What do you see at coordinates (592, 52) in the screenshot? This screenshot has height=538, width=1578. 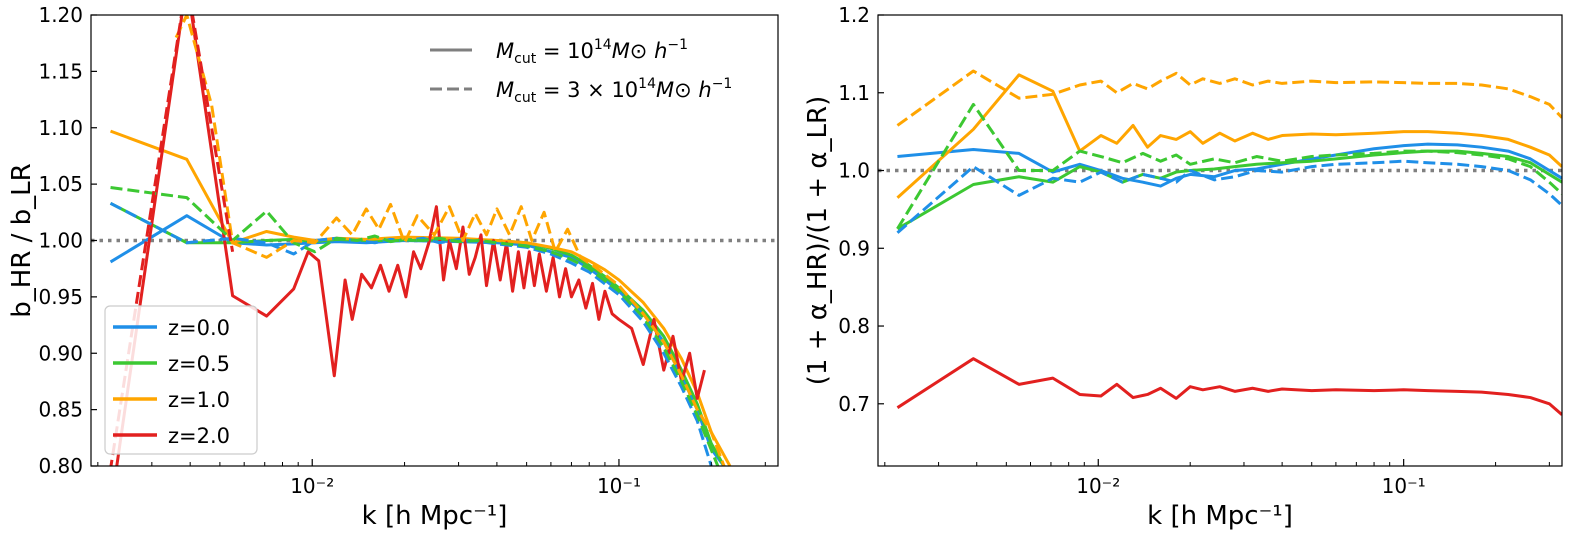 I see `style-legend-label: Mcut = 1014M⊙ h−1` at bounding box center [592, 52].